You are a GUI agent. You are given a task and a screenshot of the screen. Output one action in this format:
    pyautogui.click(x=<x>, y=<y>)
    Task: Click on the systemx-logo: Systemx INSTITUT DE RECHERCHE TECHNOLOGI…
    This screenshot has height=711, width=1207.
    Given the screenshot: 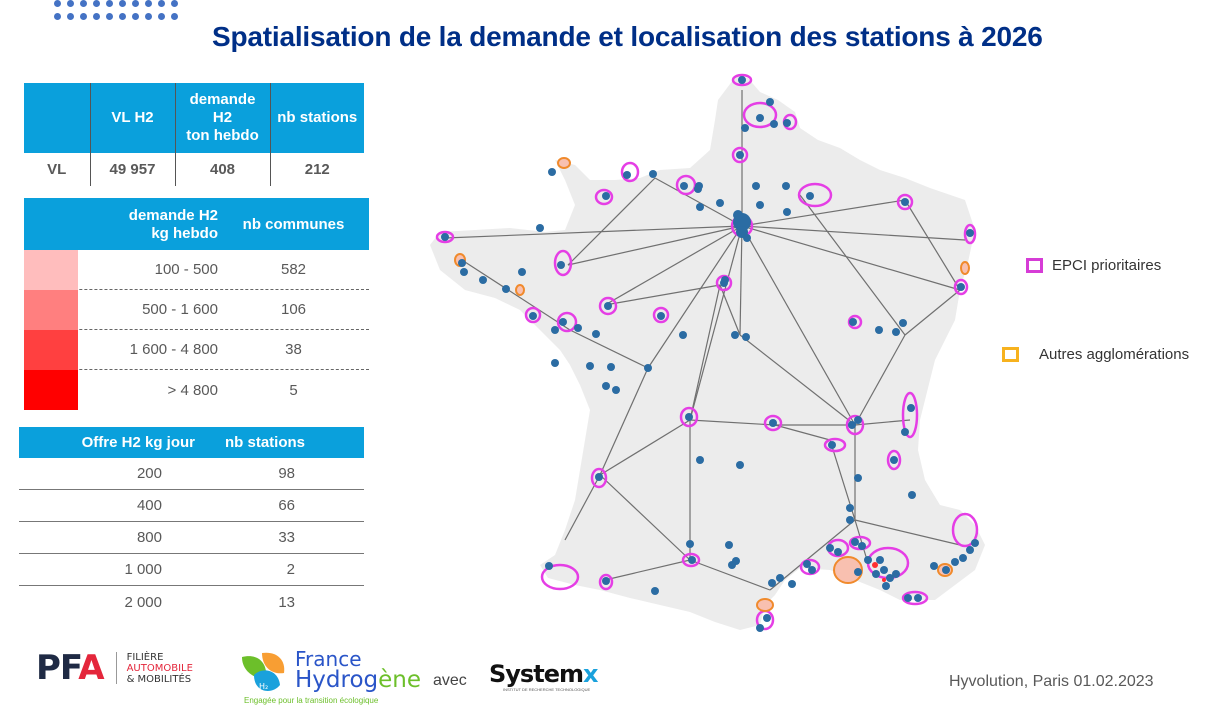 What is the action you would take?
    pyautogui.click(x=544, y=676)
    